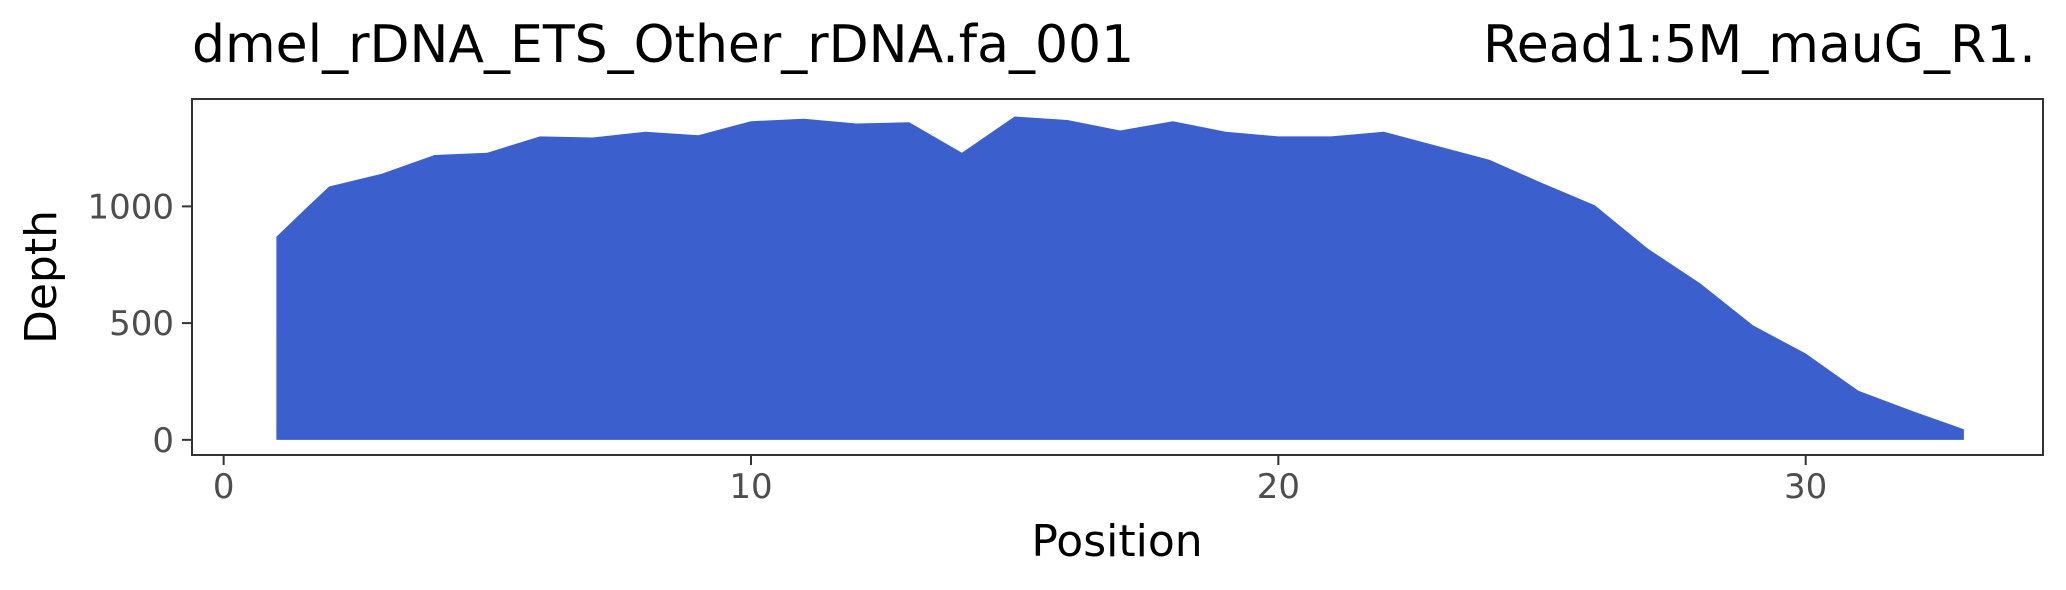  I want to click on x-tick-label: 30, so click(1805, 487).